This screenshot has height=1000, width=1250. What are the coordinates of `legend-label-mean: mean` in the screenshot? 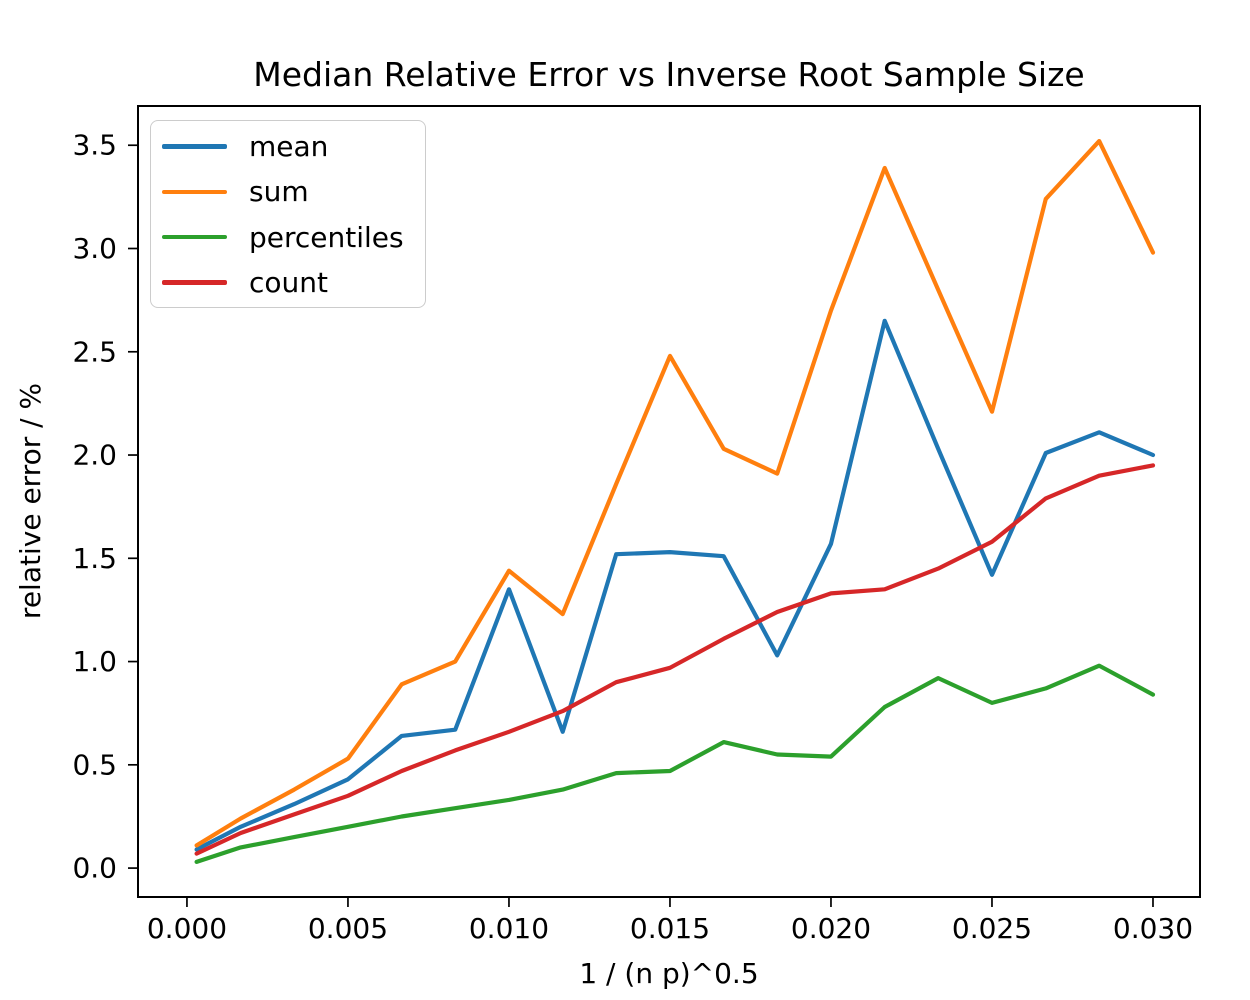 It's located at (289, 146).